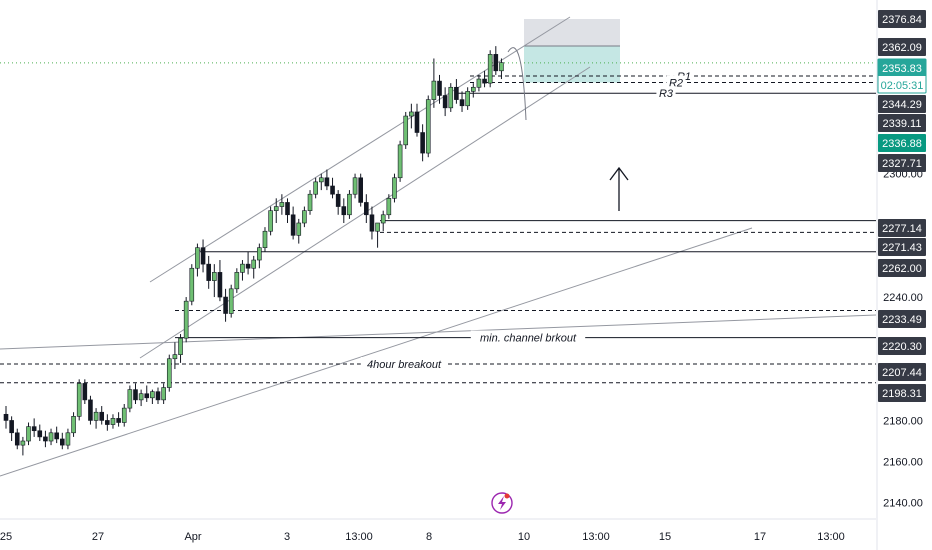  What do you see at coordinates (902, 86) in the screenshot?
I see `price-badge-countdown: 02:05:31` at bounding box center [902, 86].